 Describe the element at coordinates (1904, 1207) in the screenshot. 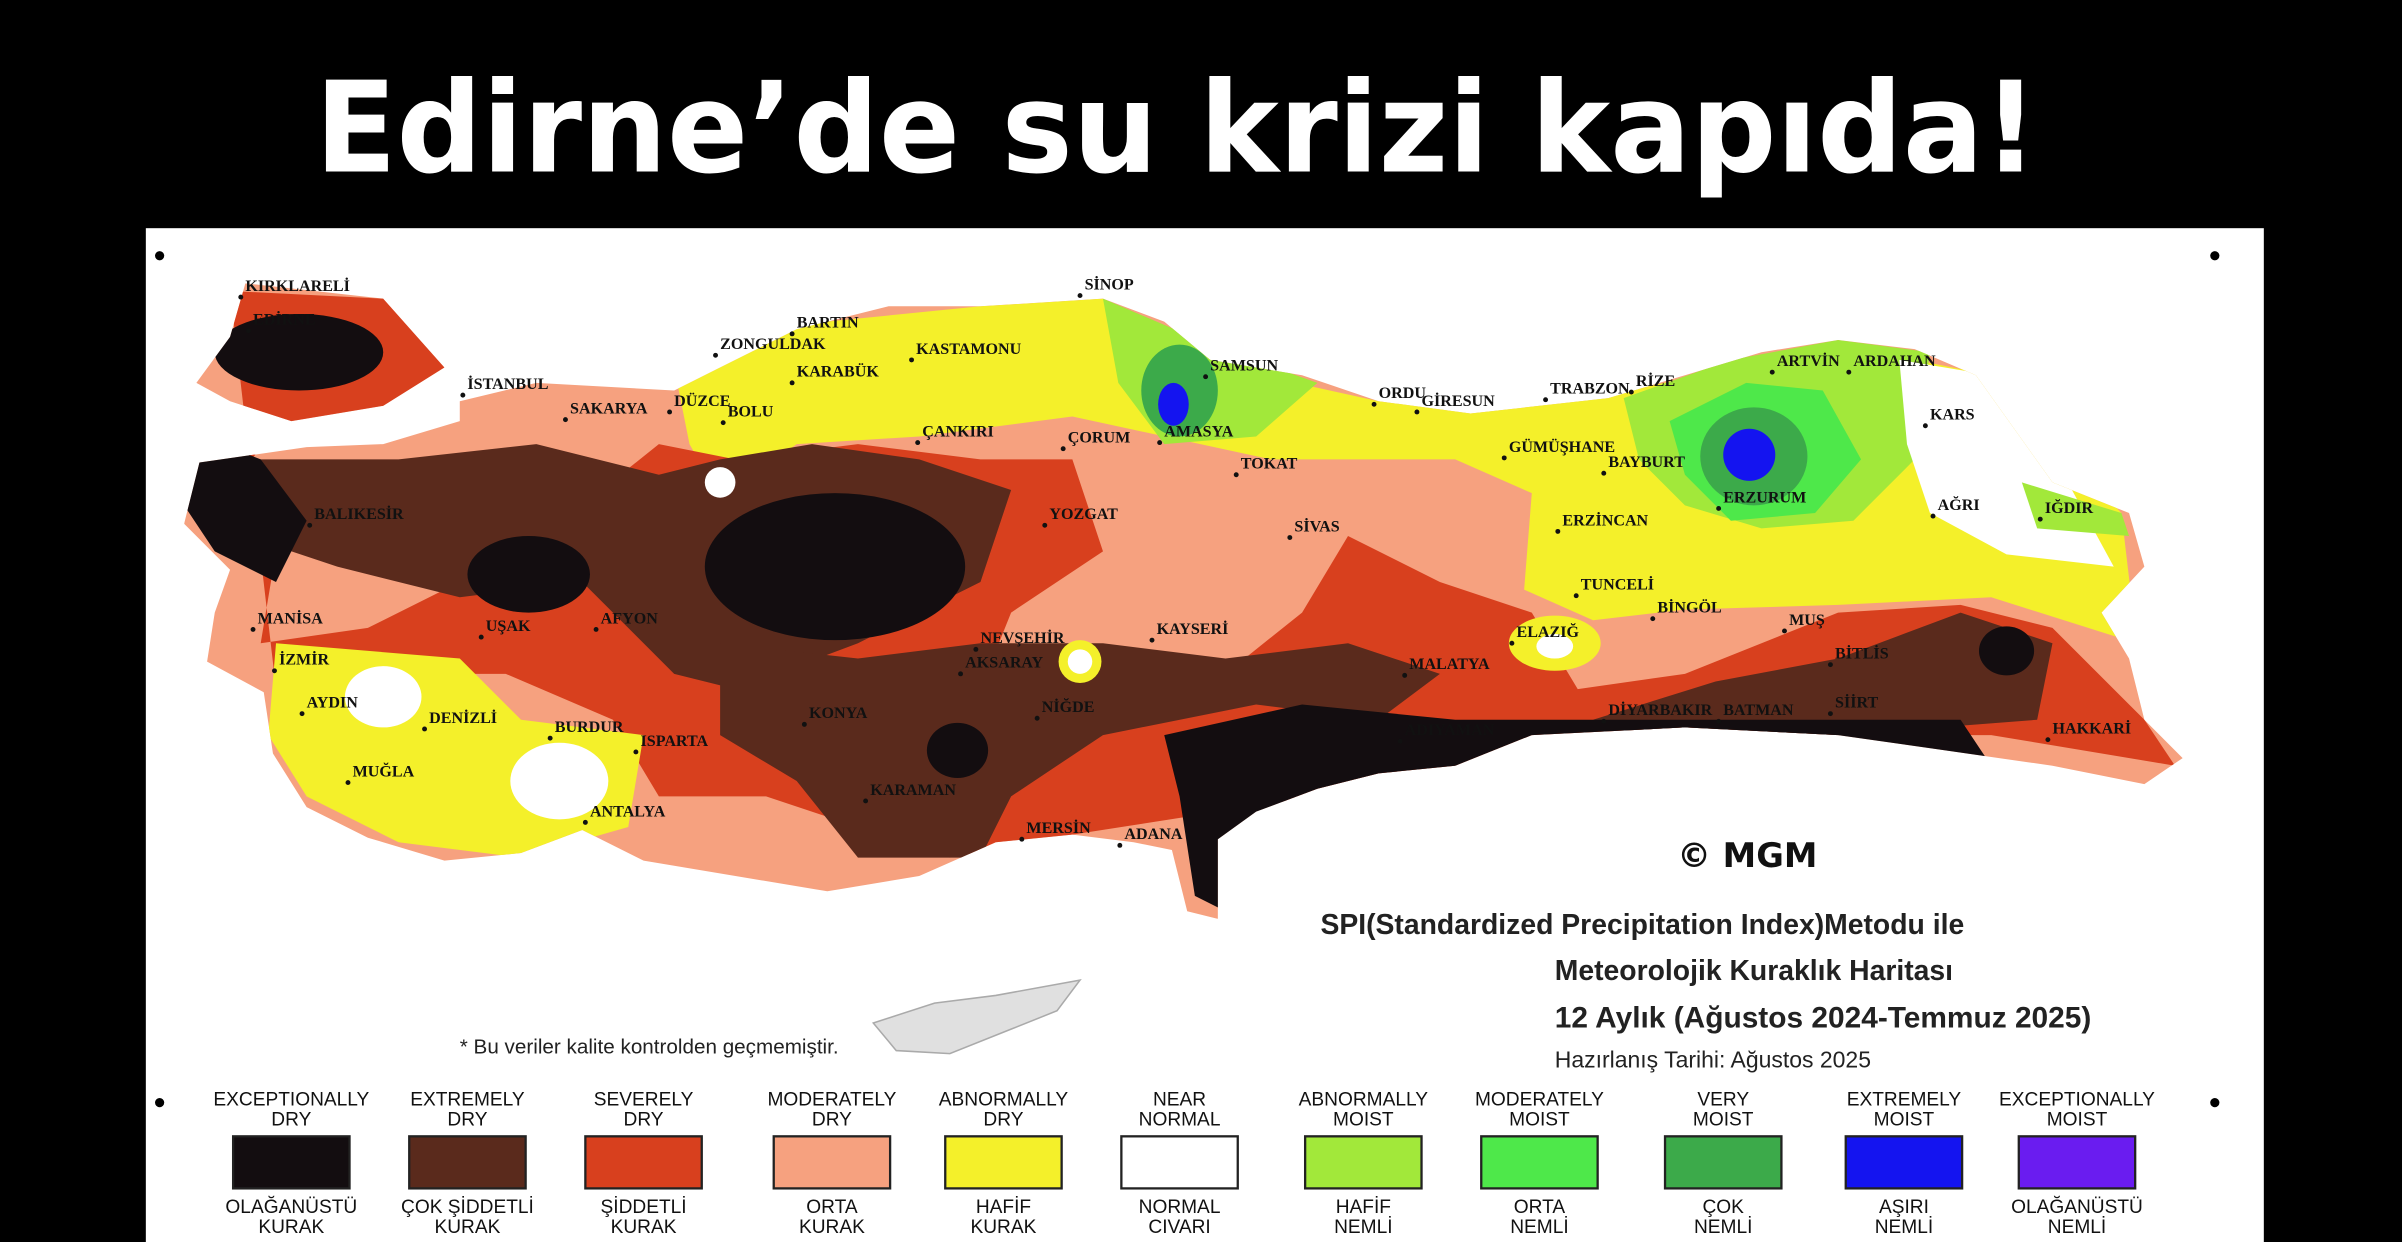

I see `legend-label-tr: AŞIRI` at that location.